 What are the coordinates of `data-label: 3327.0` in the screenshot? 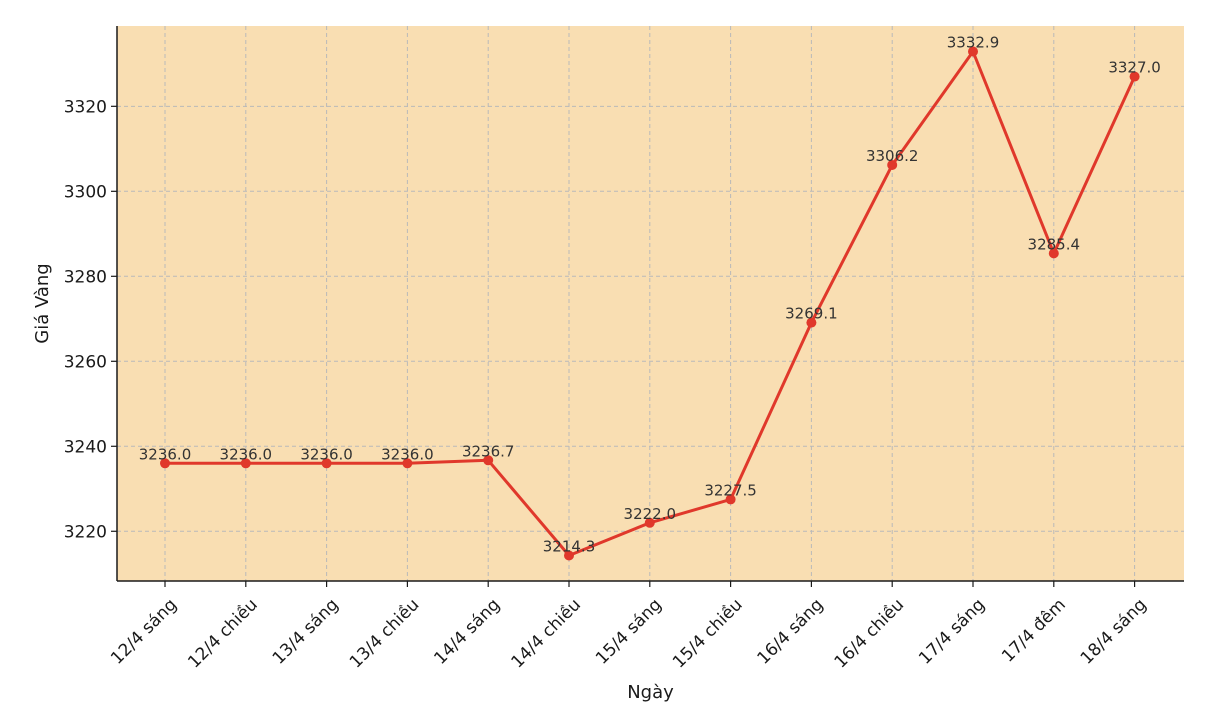 It's located at (1134, 68).